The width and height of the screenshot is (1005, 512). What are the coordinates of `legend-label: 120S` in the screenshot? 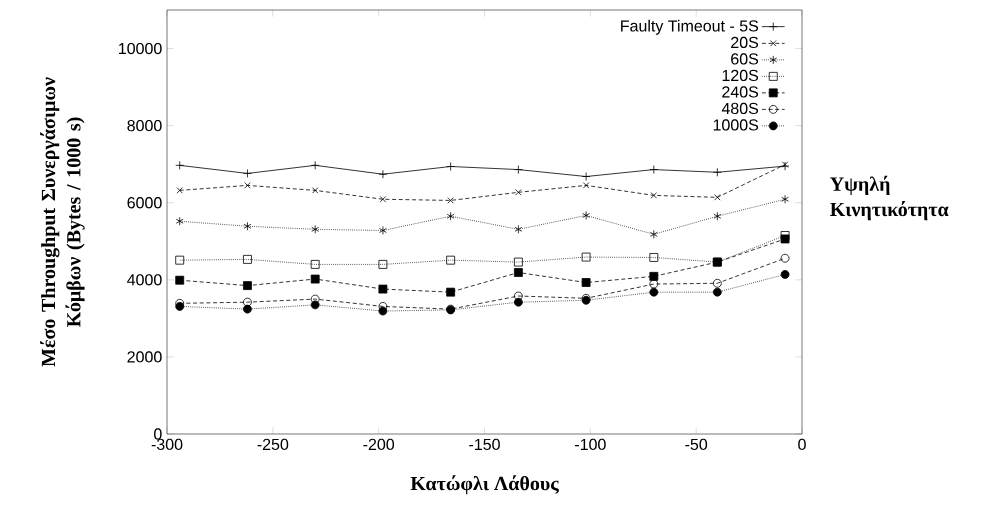 It's located at (740, 75).